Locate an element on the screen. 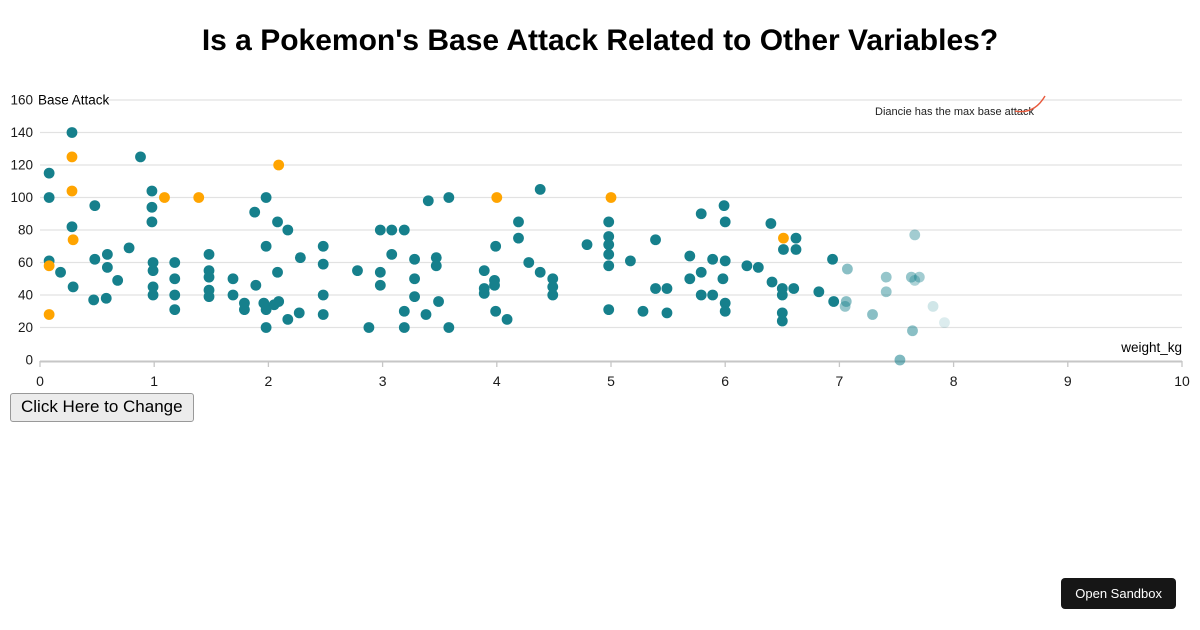 The image size is (1200, 630). y-axis-tick-label: 40 is located at coordinates (25, 295).